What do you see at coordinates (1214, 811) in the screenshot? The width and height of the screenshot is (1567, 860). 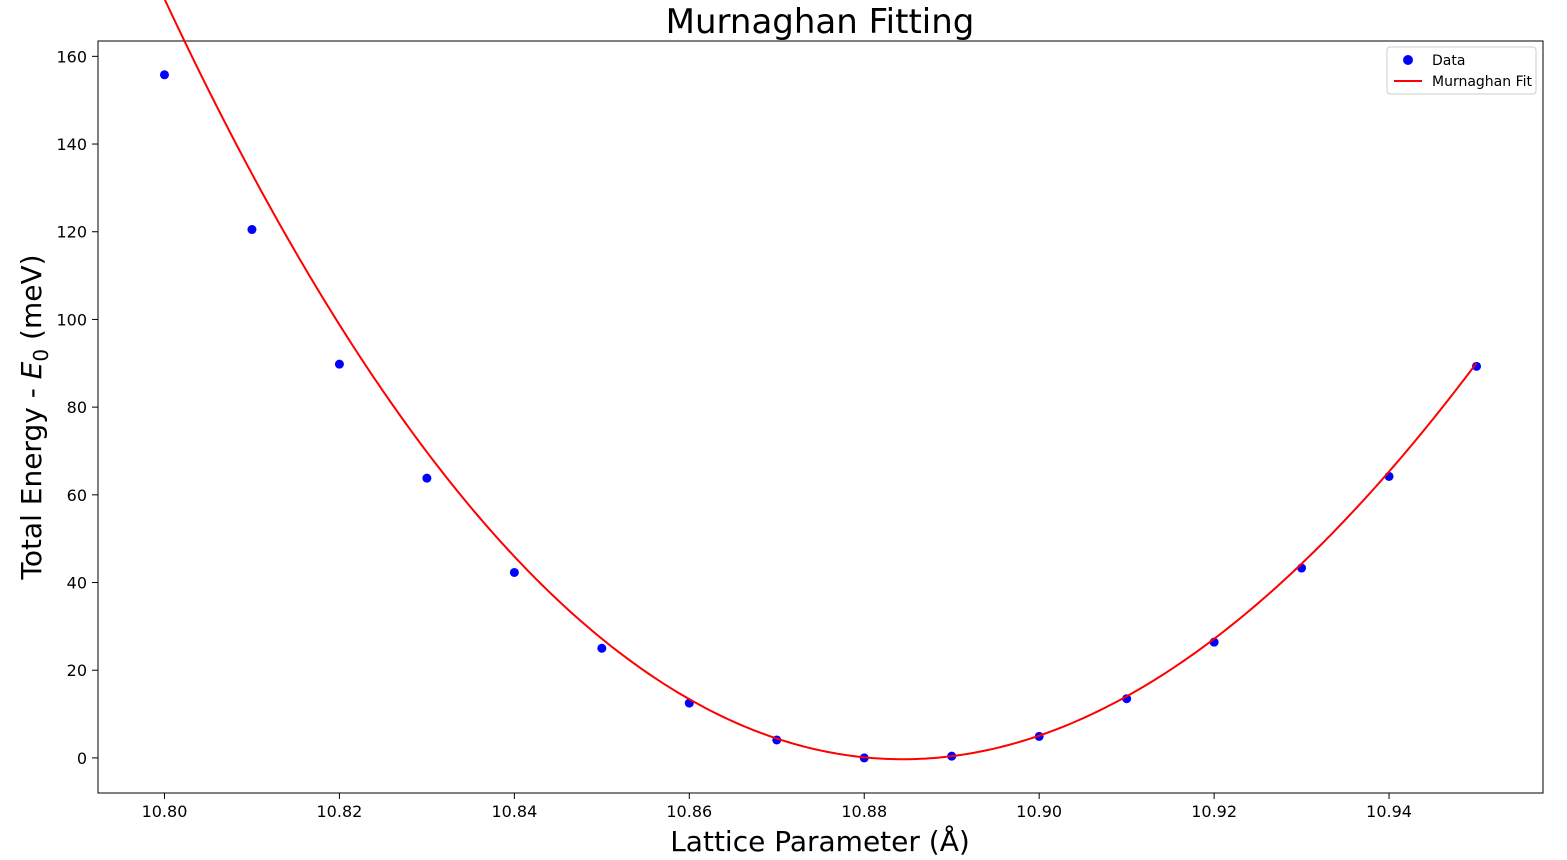 I see `x-tick-label: 10.92` at bounding box center [1214, 811].